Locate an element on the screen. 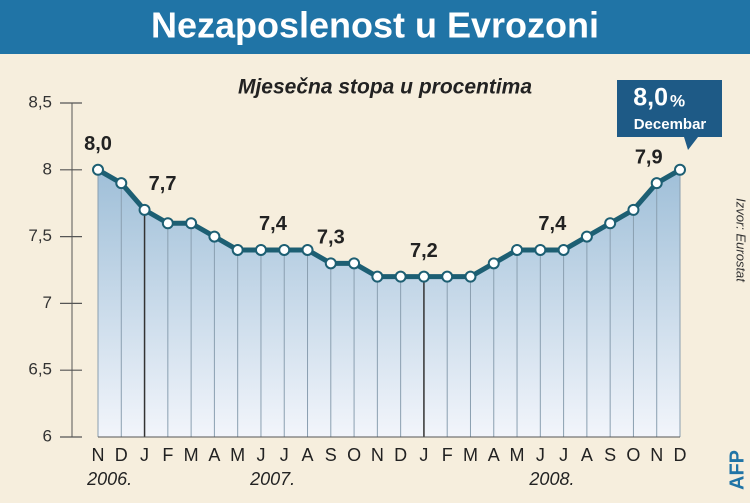 The height and width of the screenshot is (503, 750). callout-label: Decembar is located at coordinates (670, 124).